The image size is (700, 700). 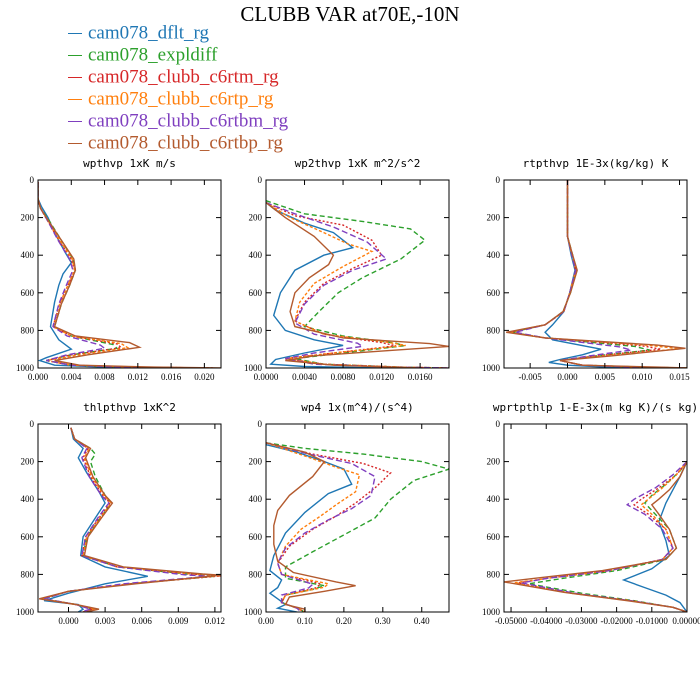 What do you see at coordinates (178, 99) in the screenshot?
I see `legend-item: cam078_clubb_c6rtp_rg` at bounding box center [178, 99].